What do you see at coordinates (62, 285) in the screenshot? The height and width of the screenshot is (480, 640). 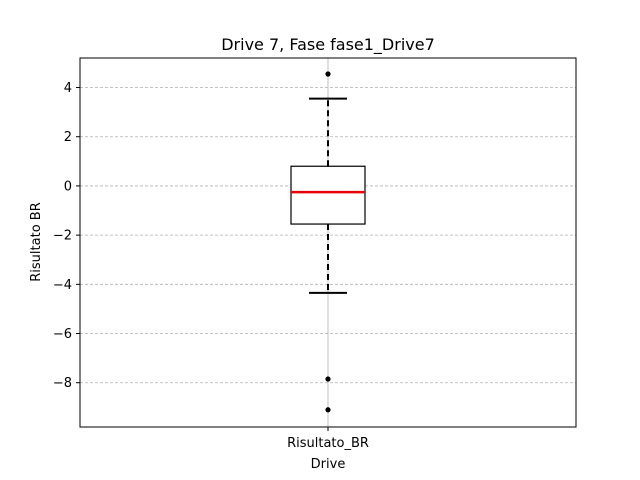 I see `y-tick-label: −4` at bounding box center [62, 285].